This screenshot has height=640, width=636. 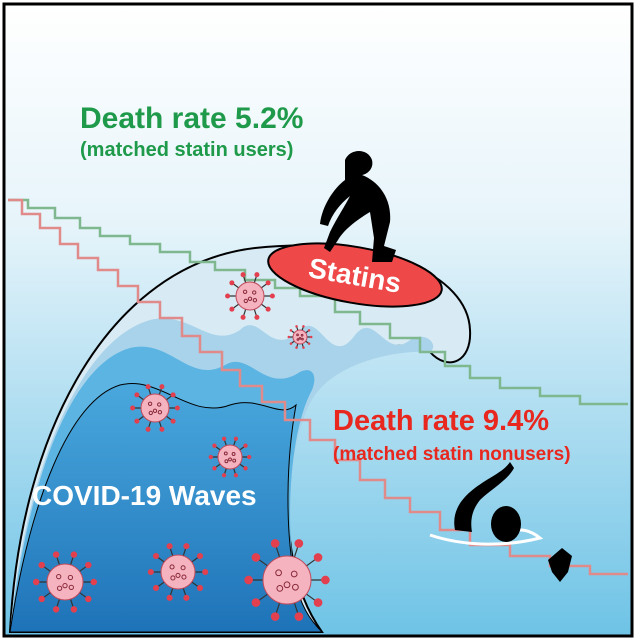 What do you see at coordinates (486, 537) in the screenshot?
I see `splash` at bounding box center [486, 537].